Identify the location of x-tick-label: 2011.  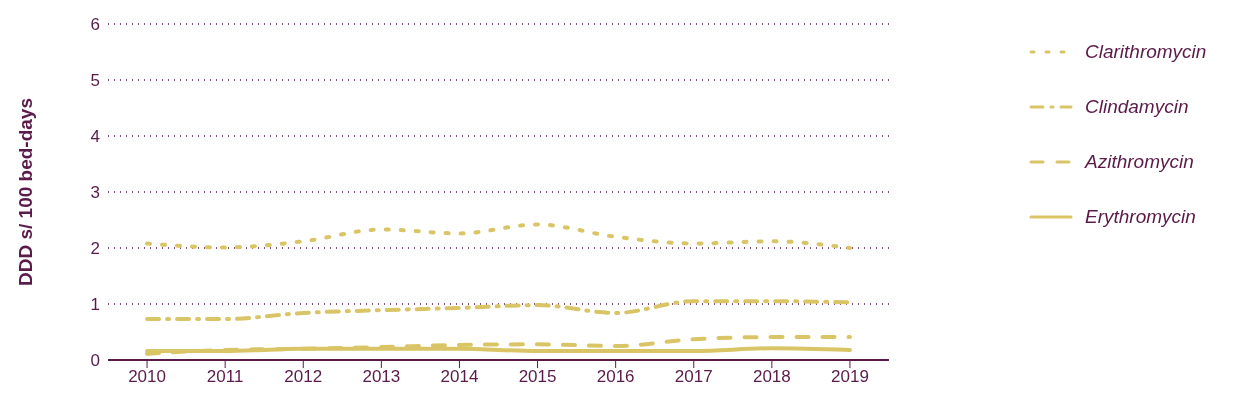
(225, 377).